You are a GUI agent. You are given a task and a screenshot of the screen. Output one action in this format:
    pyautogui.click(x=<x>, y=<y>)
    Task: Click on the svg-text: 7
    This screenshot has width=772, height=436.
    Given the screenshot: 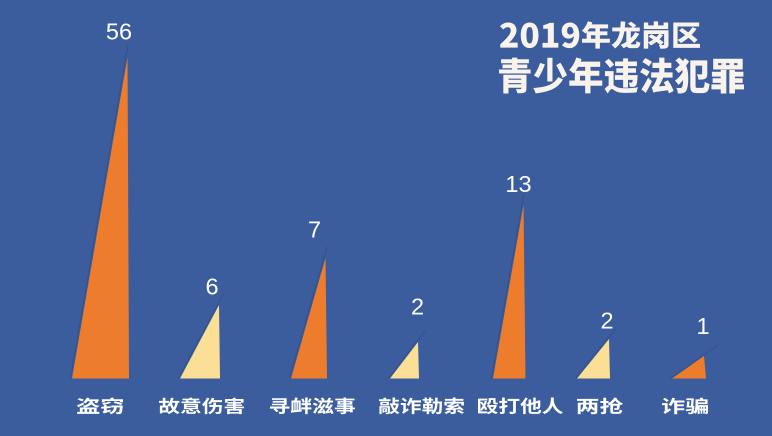 What is the action you would take?
    pyautogui.click(x=314, y=230)
    